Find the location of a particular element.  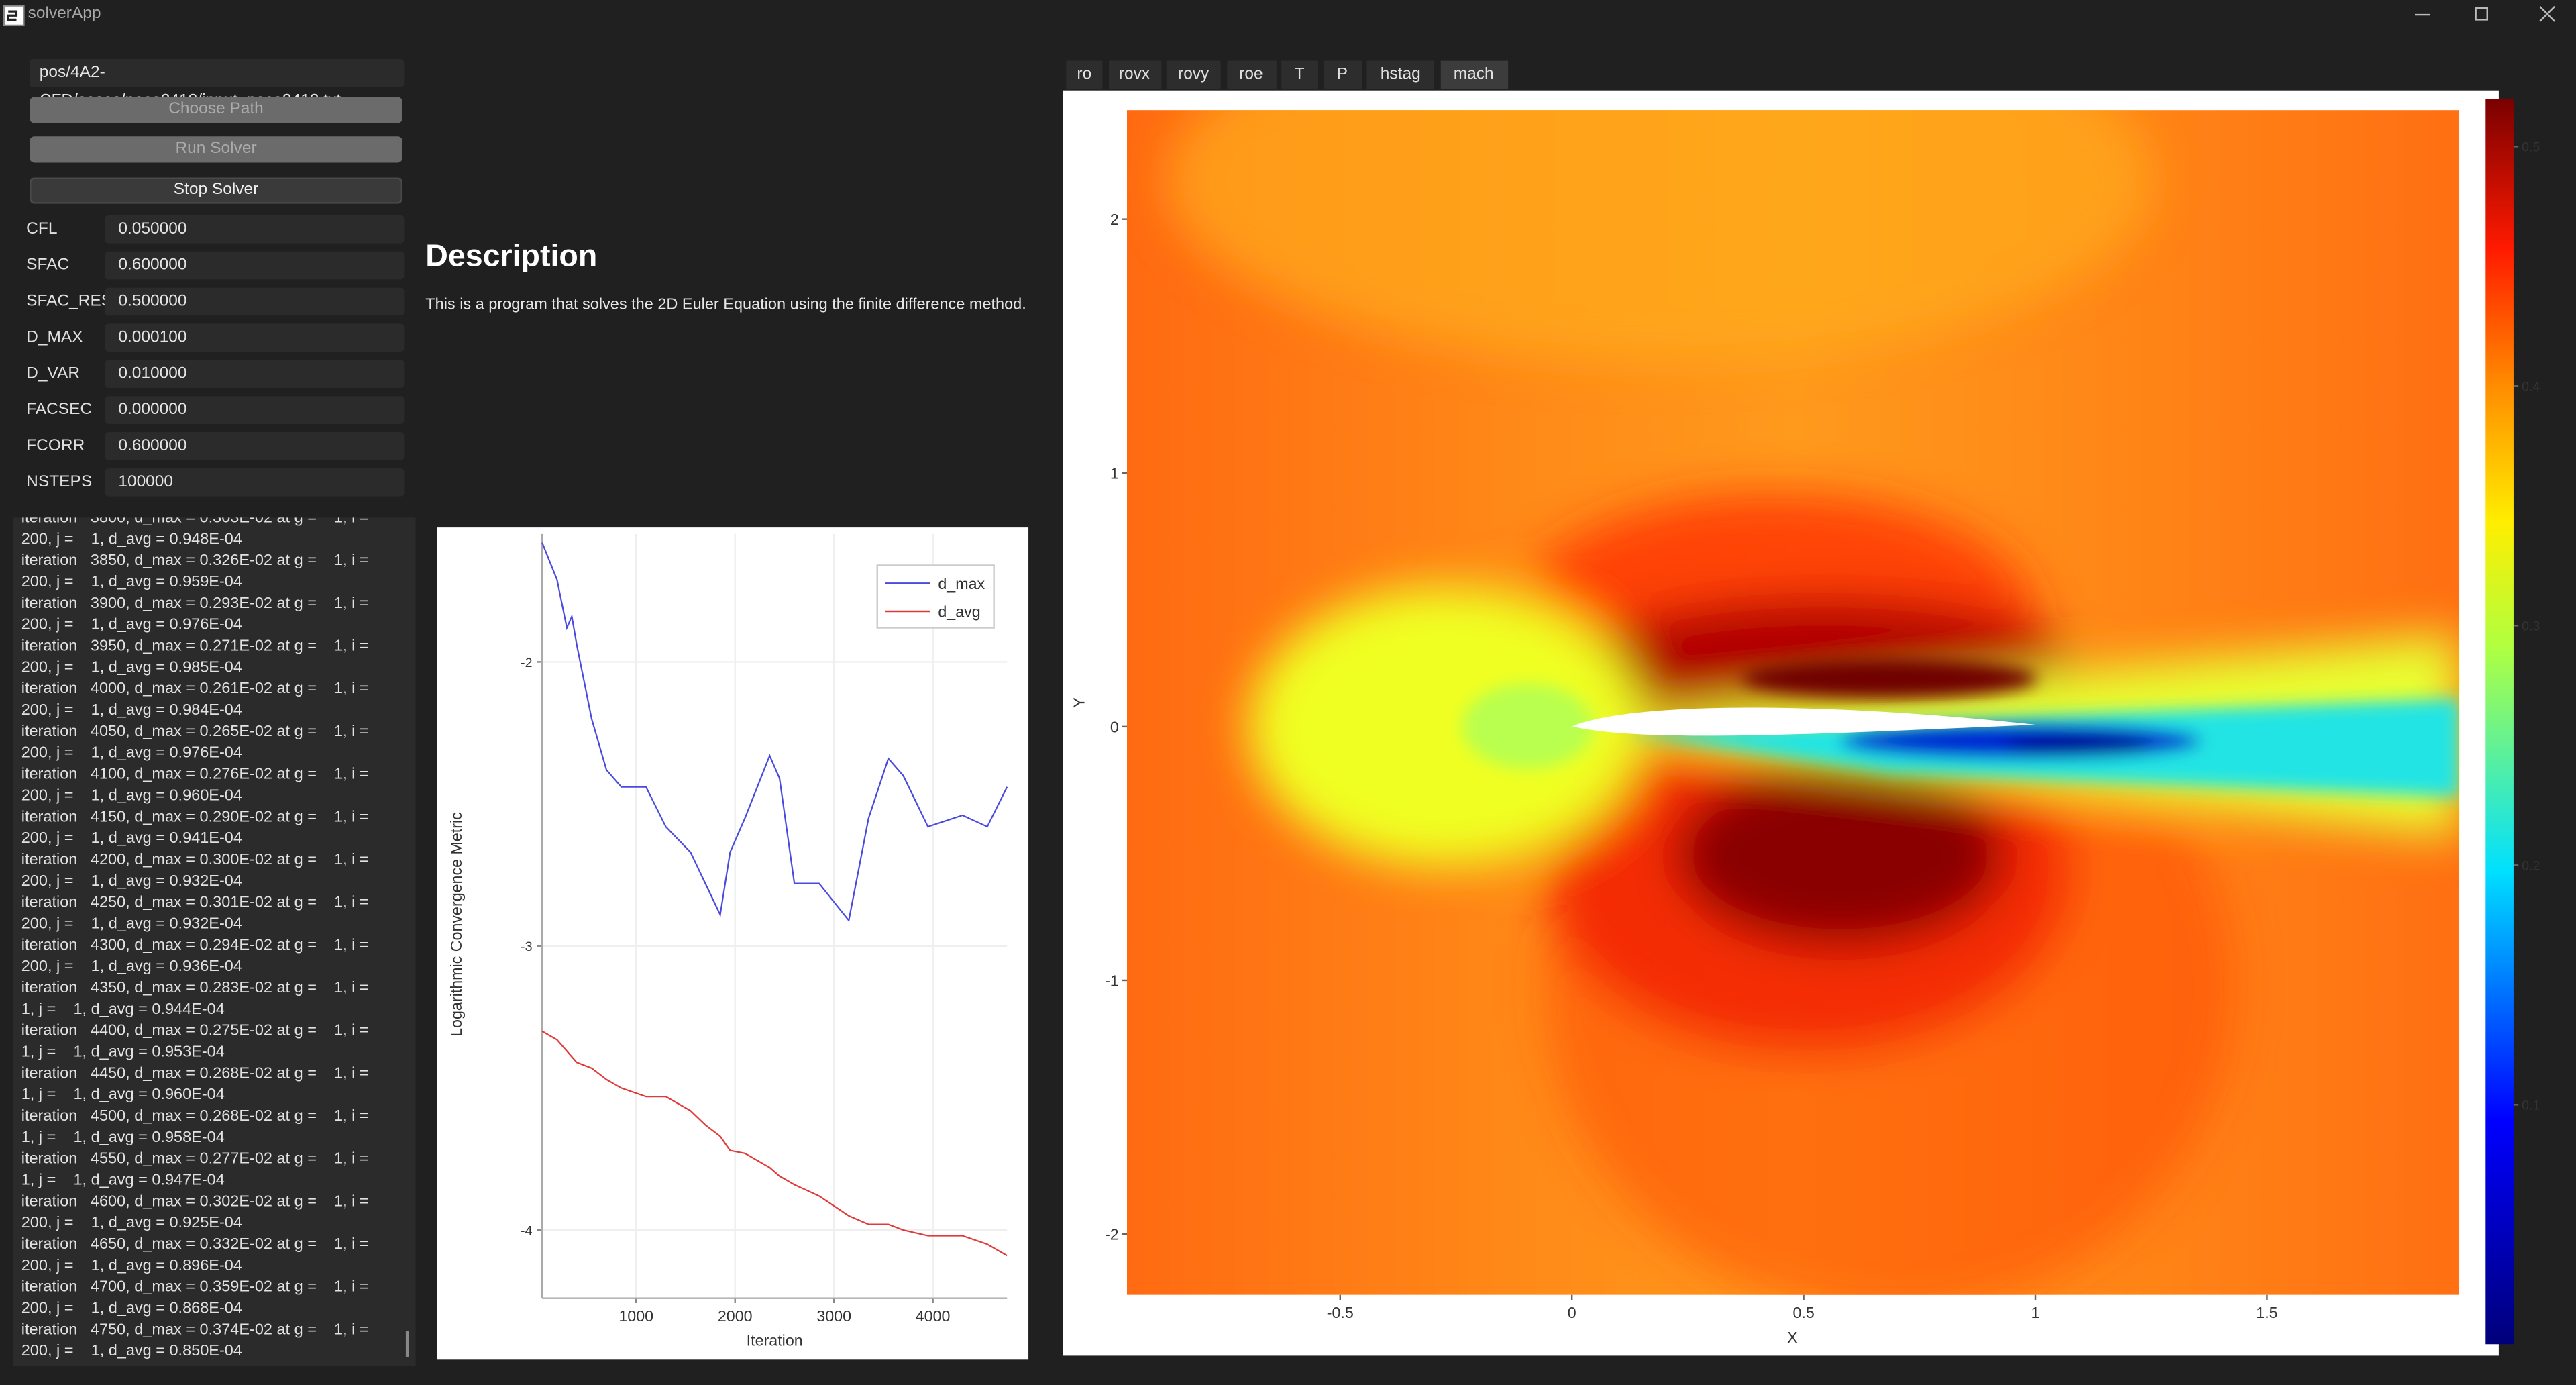

colorbar-tick-label: 0.3 is located at coordinates (2531, 626).